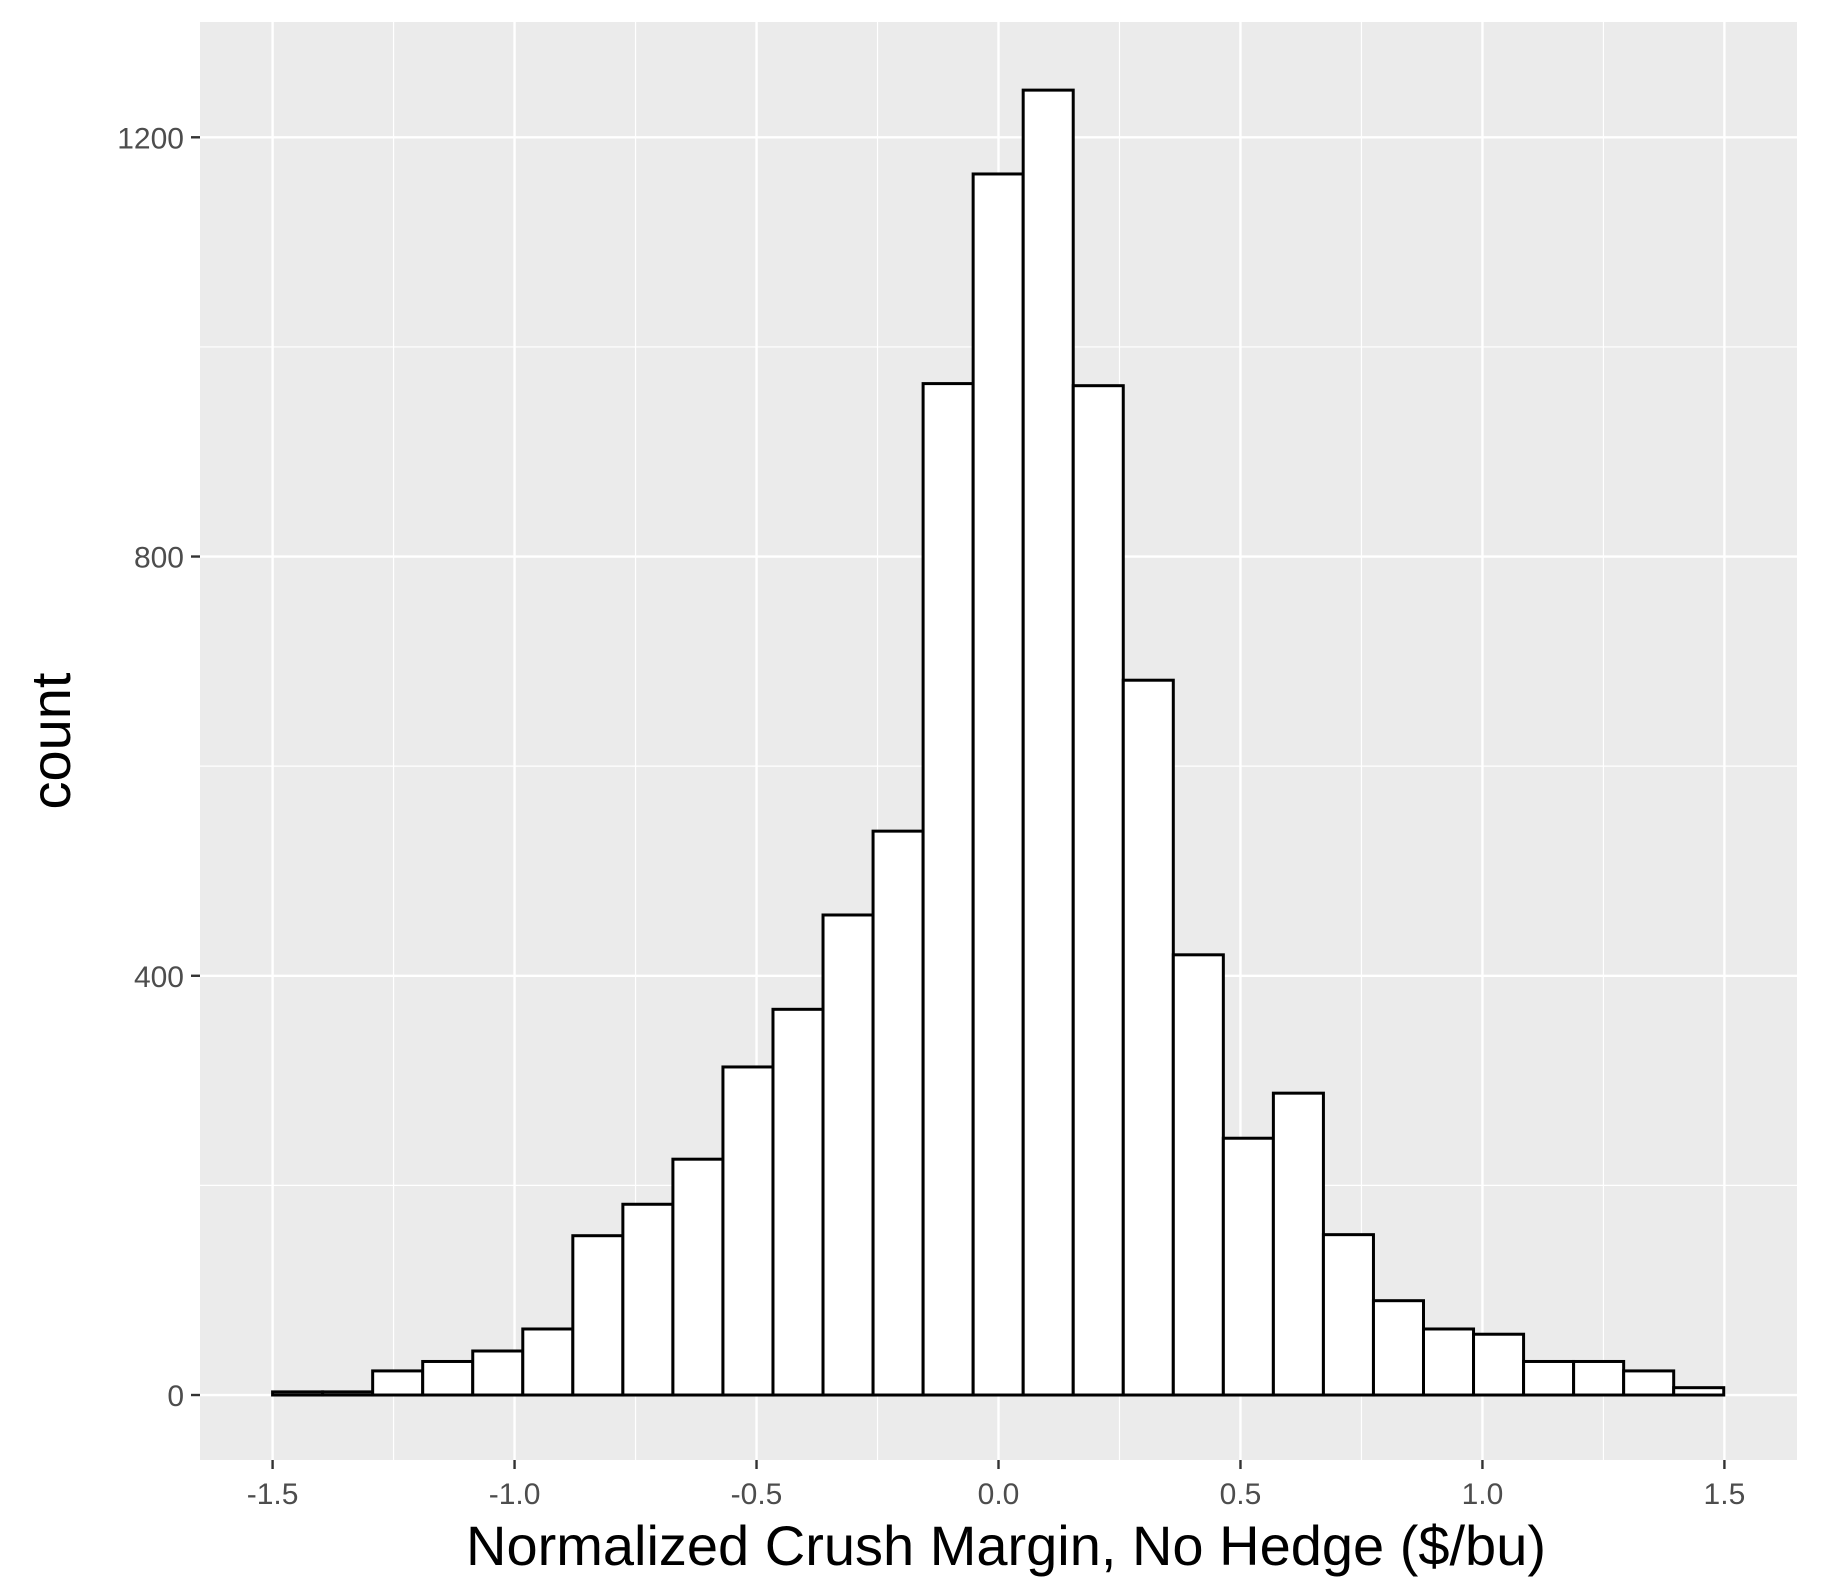 This screenshot has height=1593, width=1825. Describe the element at coordinates (515, 1494) in the screenshot. I see `x-tick-label: -1.0` at that location.